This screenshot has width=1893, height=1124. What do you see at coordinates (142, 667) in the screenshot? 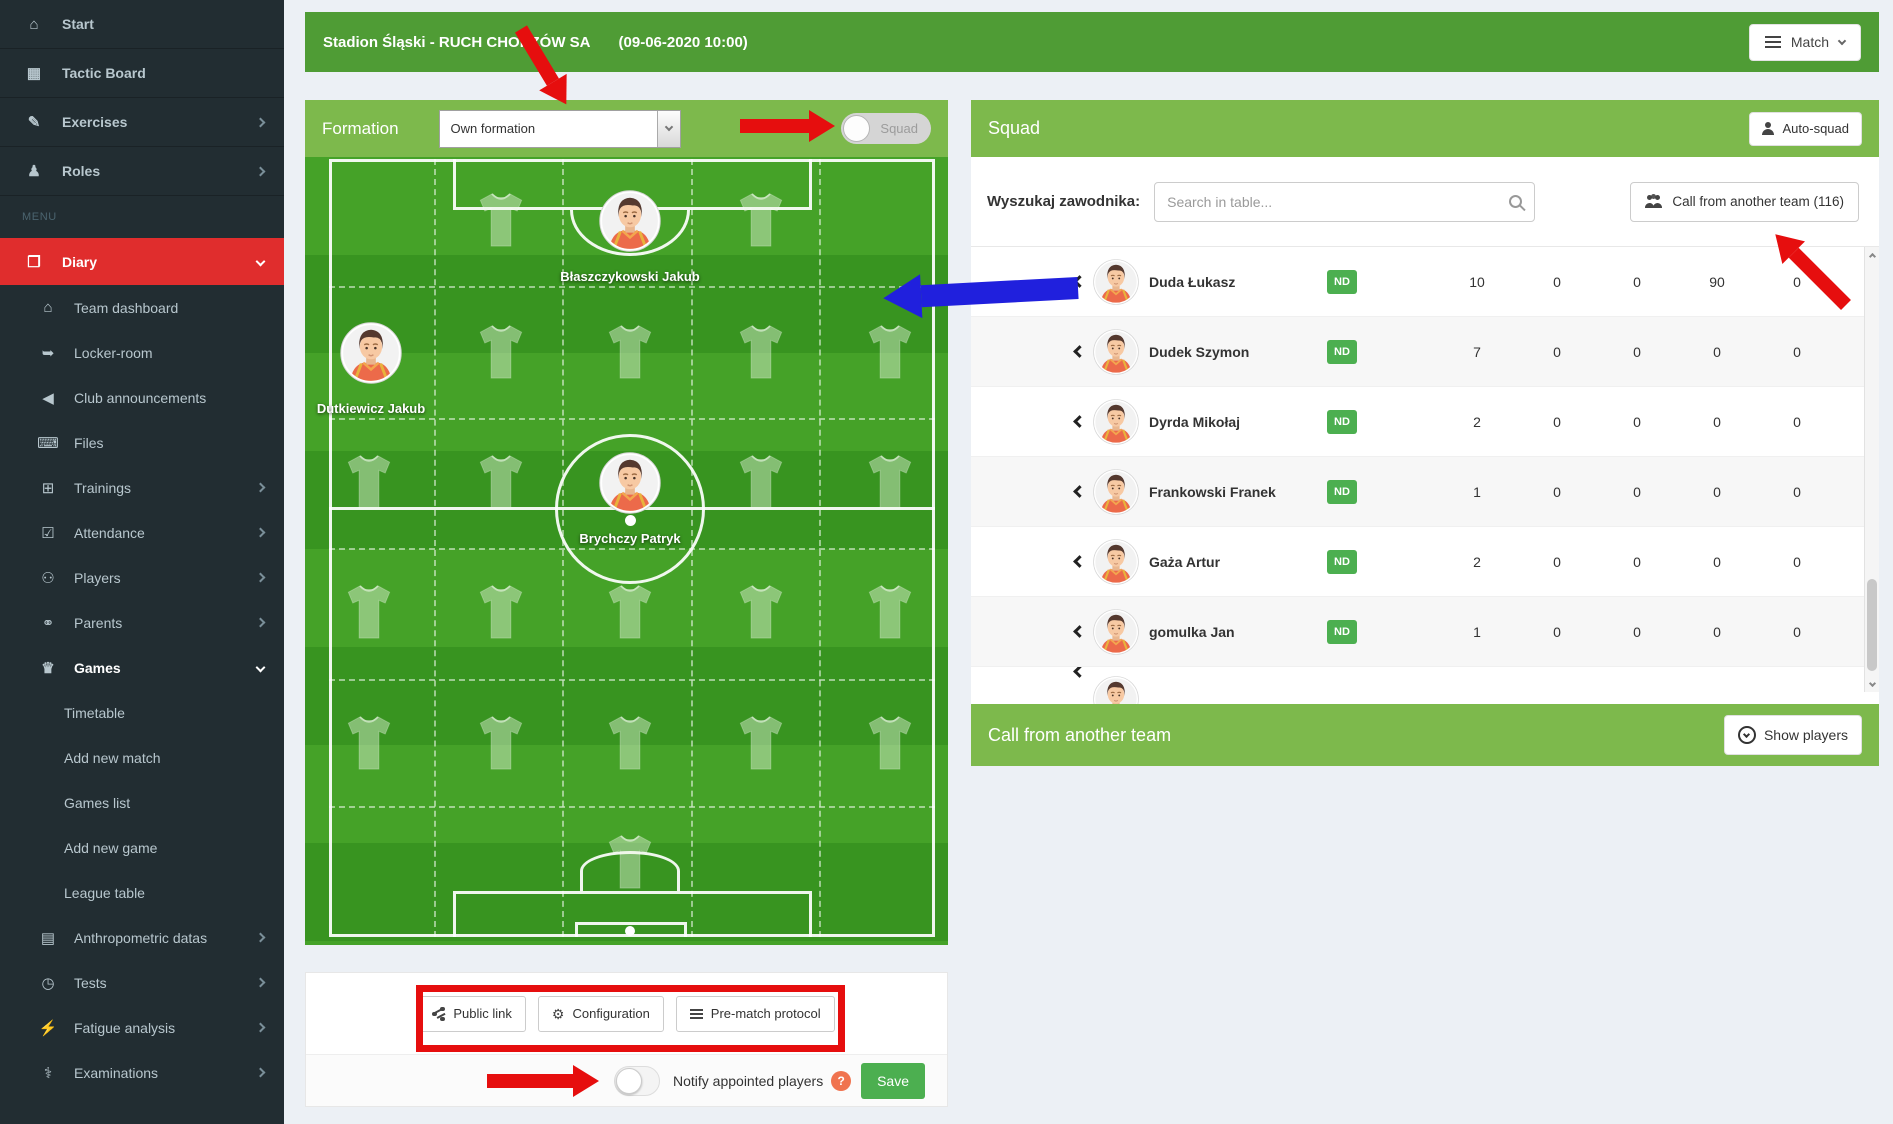
I see `sidebar-item-games: ♛ Games` at bounding box center [142, 667].